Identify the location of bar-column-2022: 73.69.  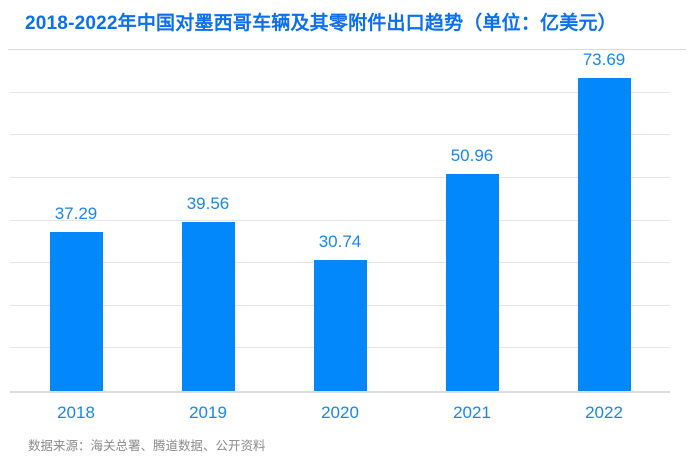
(604, 220).